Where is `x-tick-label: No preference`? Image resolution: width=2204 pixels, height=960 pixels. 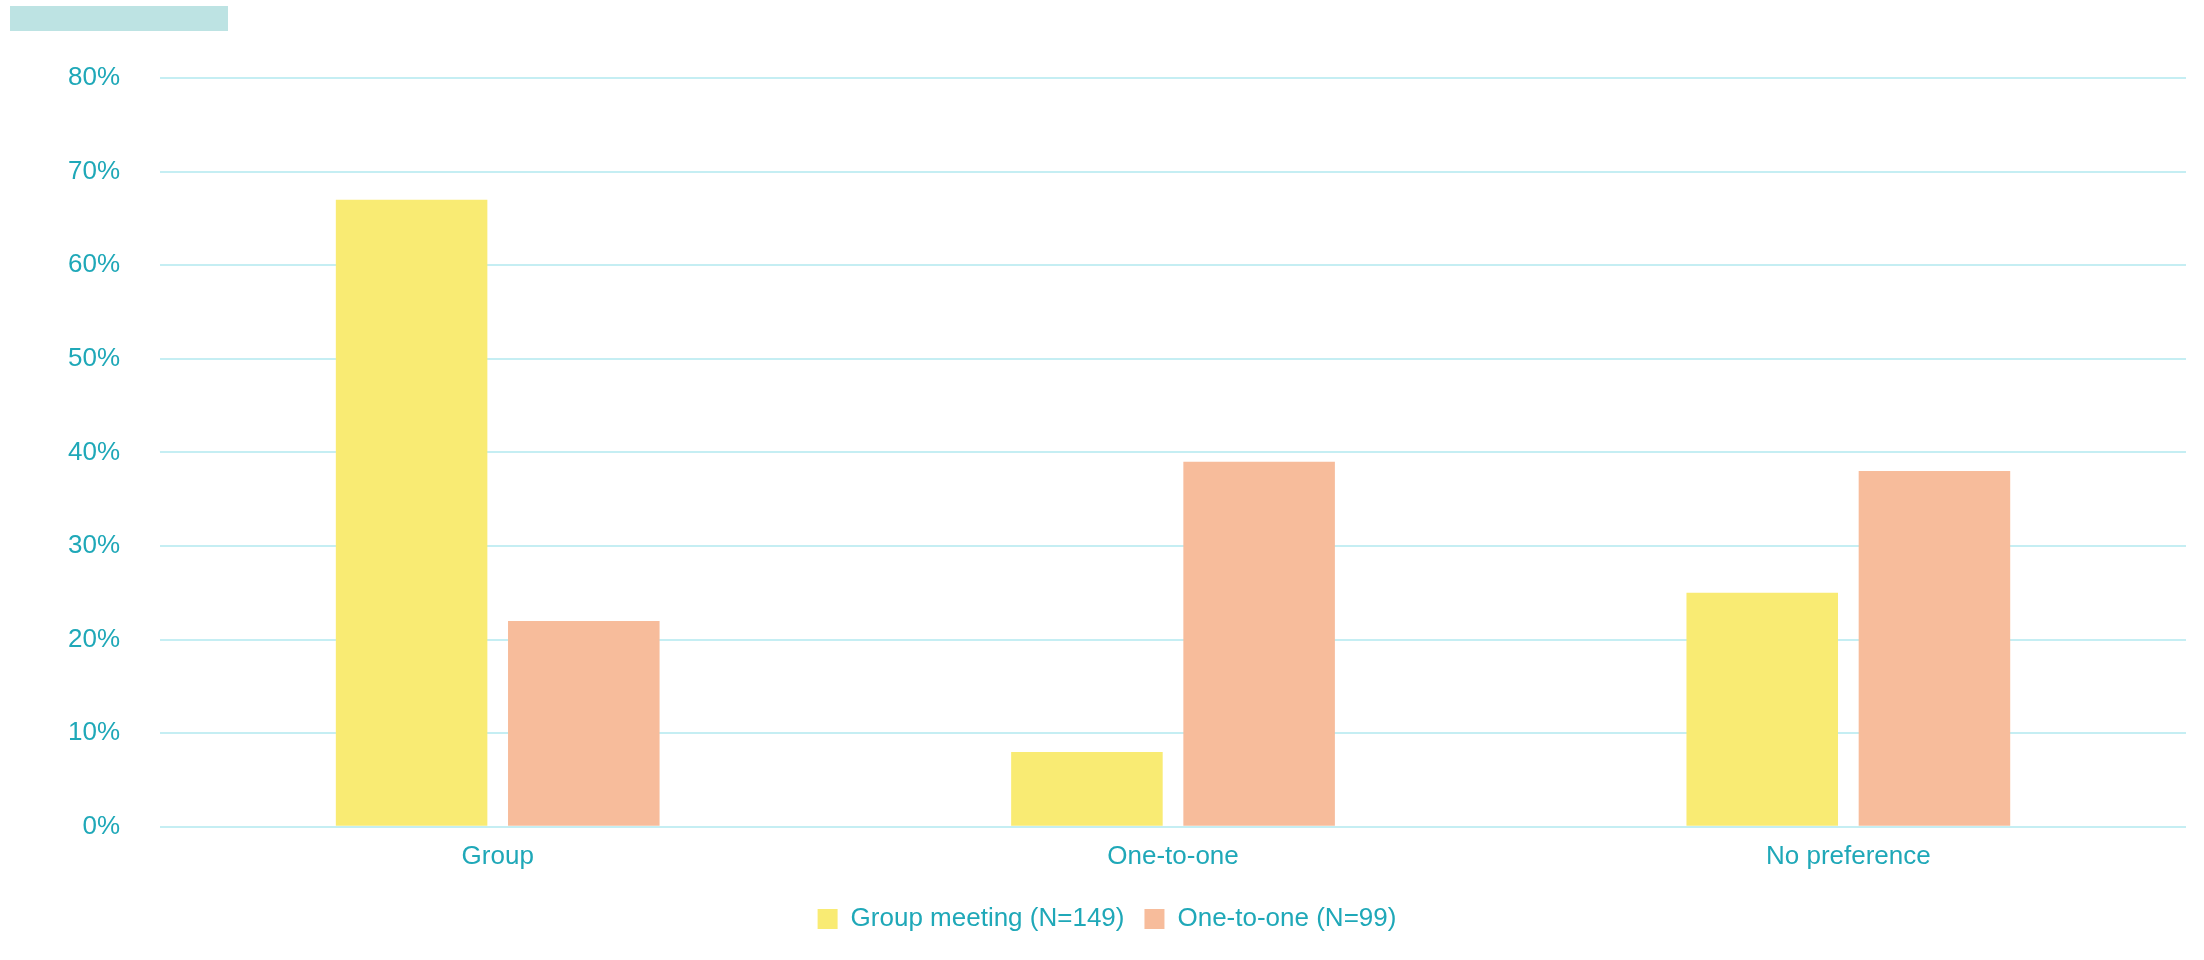
x-tick-label: No preference is located at coordinates (1848, 854).